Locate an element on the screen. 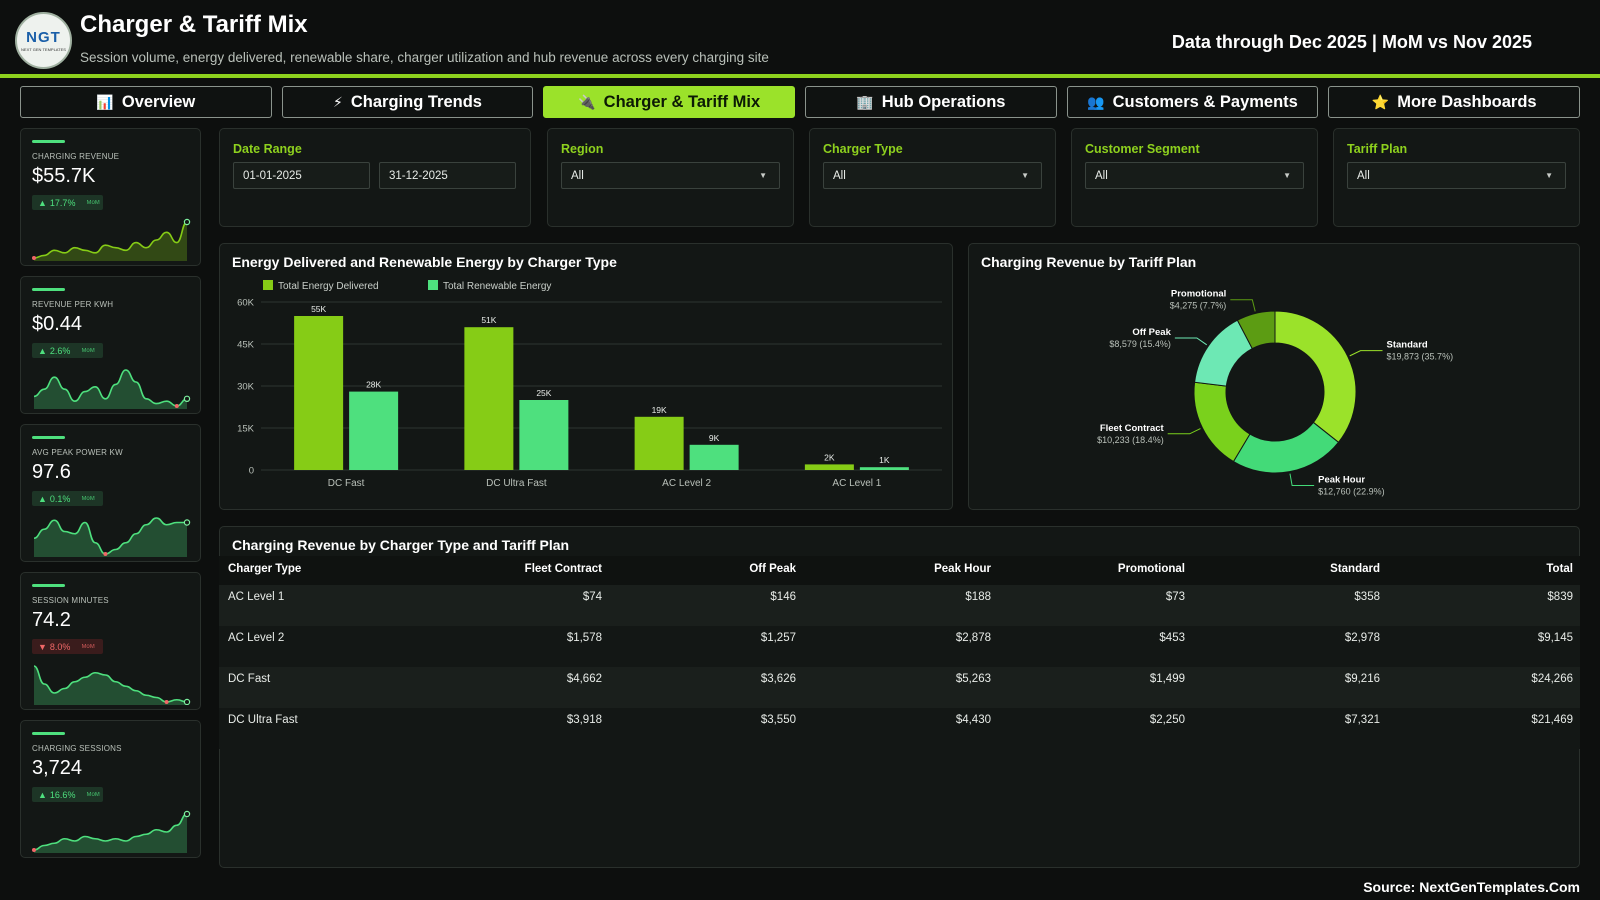 The height and width of the screenshot is (900, 1600). kpi-value: 97.6 is located at coordinates (51, 472).